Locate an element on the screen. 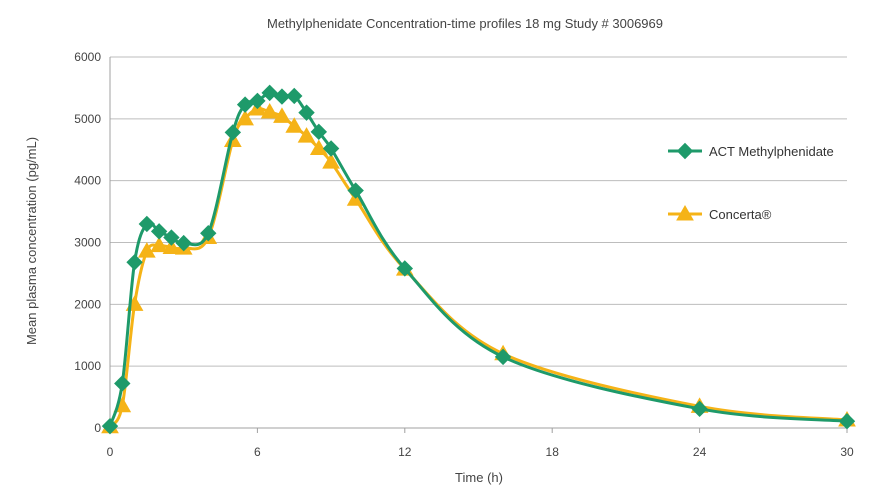 The image size is (884, 497). legend-label: Concerta® is located at coordinates (740, 214).